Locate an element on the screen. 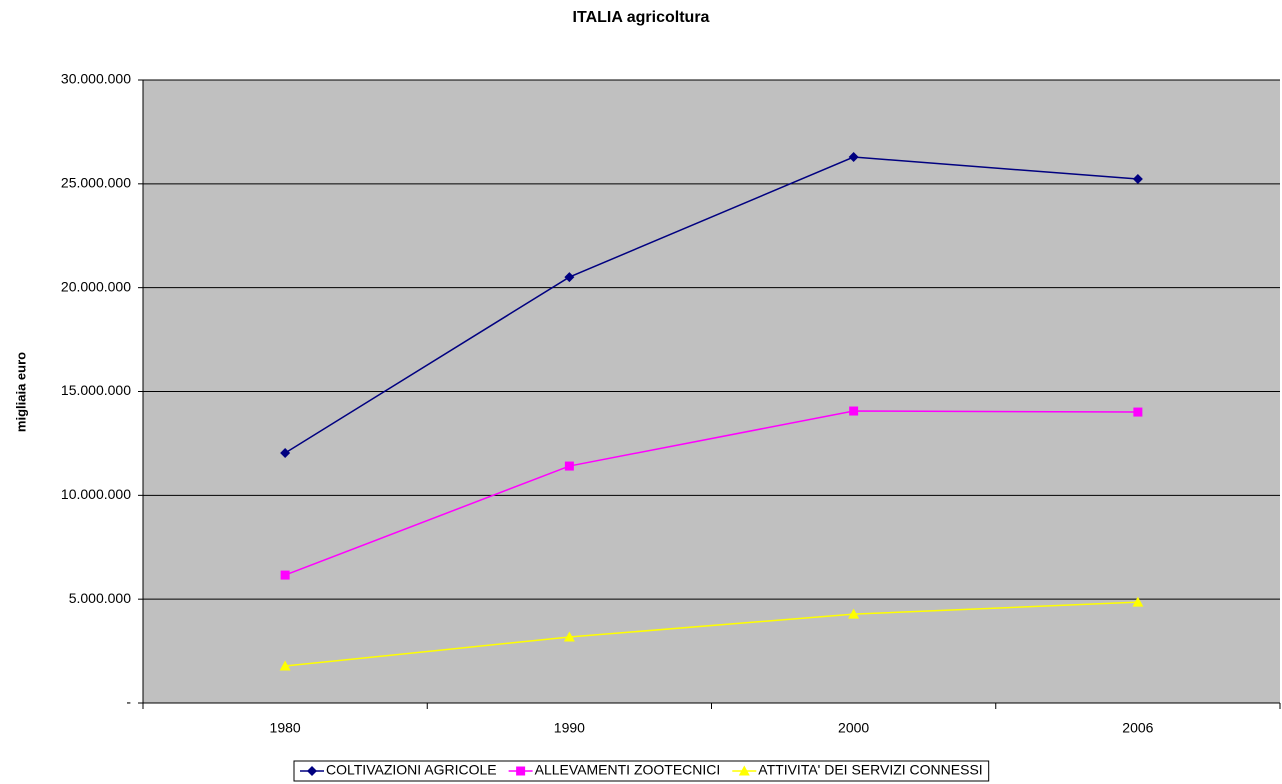  y-tick-label: 15.000.000 is located at coordinates (96, 390).